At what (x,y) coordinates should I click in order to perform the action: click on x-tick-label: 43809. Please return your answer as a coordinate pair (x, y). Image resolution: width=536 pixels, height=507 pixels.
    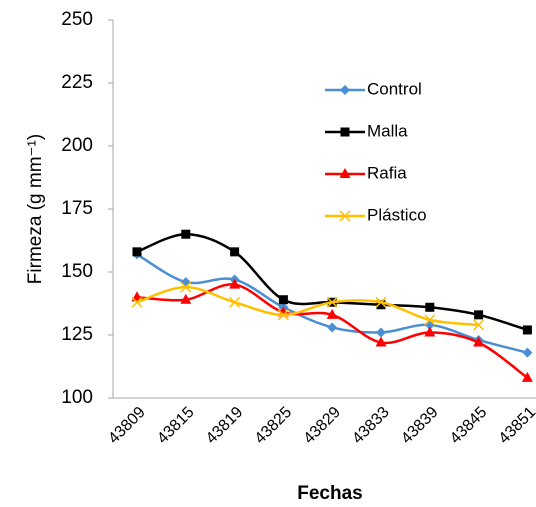
    Looking at the image, I should click on (127, 426).